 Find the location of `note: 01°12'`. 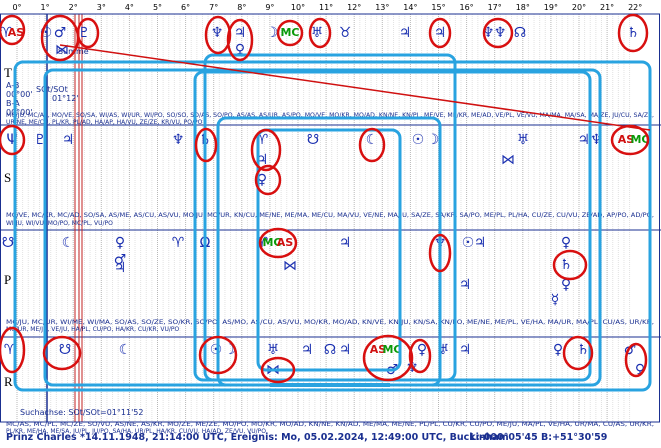

note: 01°12' is located at coordinates (65, 98).